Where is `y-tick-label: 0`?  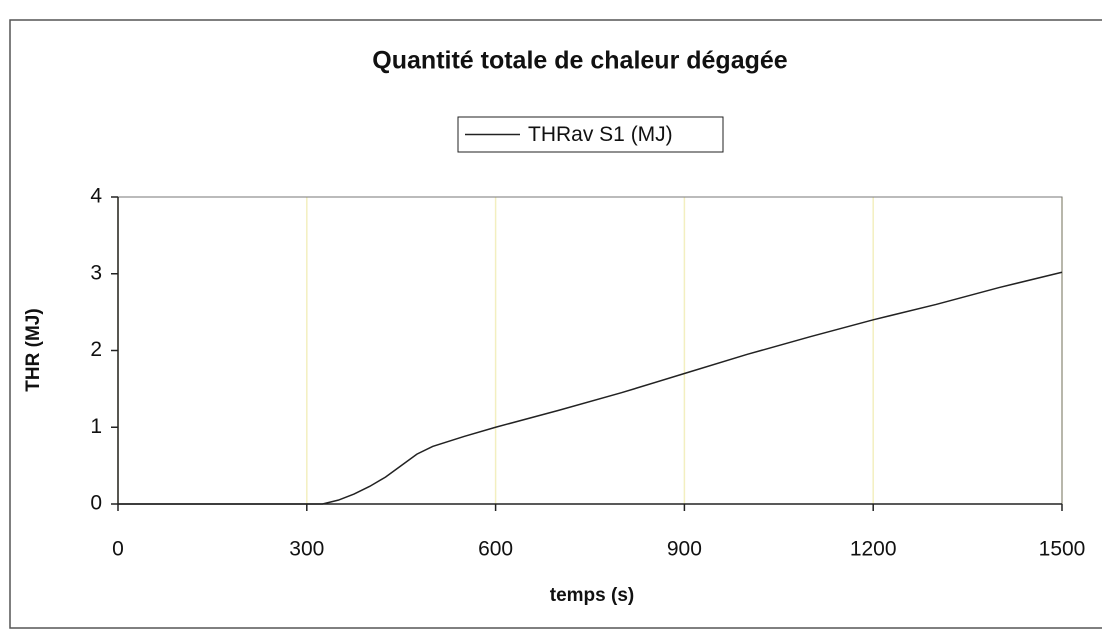
y-tick-label: 0 is located at coordinates (96, 503).